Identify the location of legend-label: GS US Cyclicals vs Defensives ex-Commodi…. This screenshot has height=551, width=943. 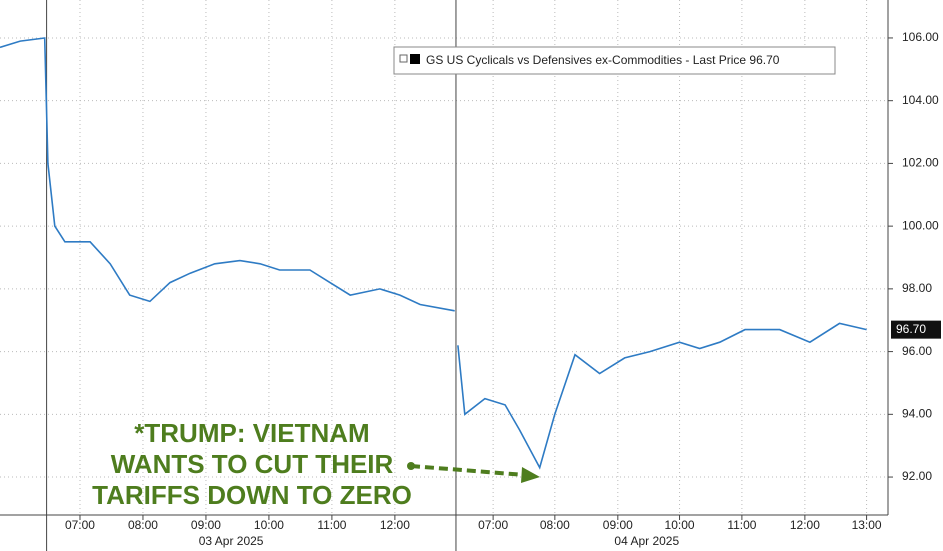
(603, 60).